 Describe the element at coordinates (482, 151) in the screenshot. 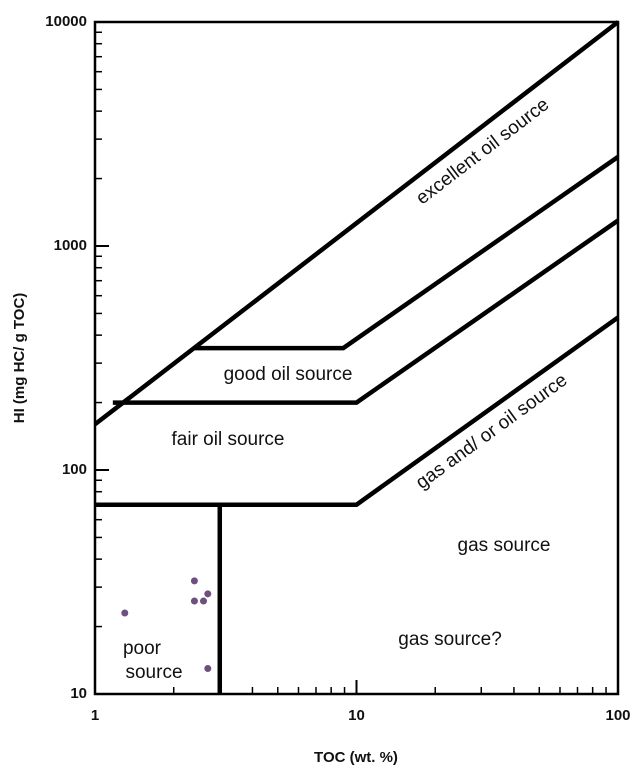

I see `region-label: excellent oil source` at that location.